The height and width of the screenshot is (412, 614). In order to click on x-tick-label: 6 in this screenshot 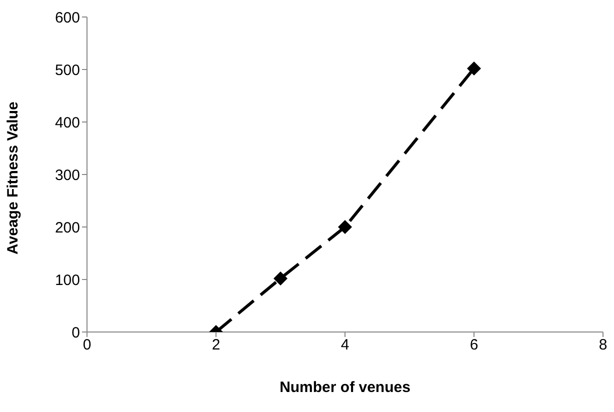, I will do `click(474, 345)`.